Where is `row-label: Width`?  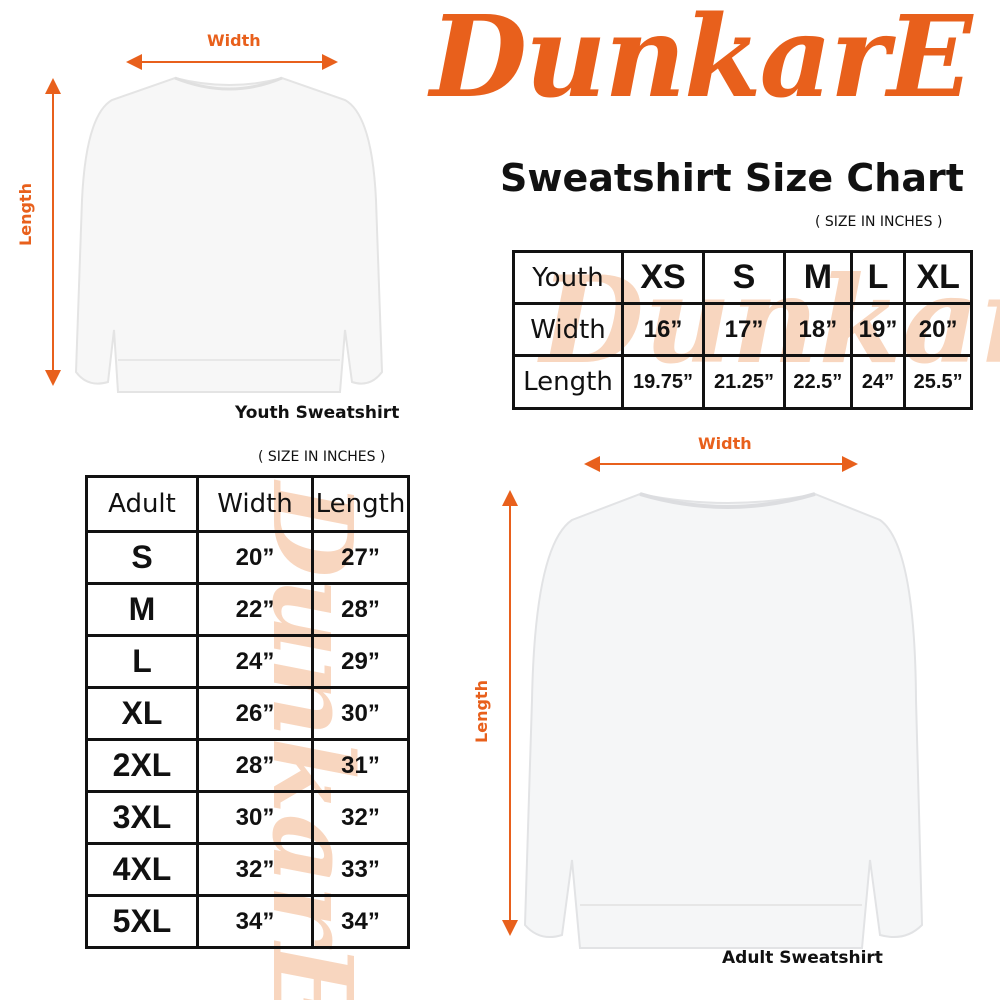
row-label: Width is located at coordinates (568, 329).